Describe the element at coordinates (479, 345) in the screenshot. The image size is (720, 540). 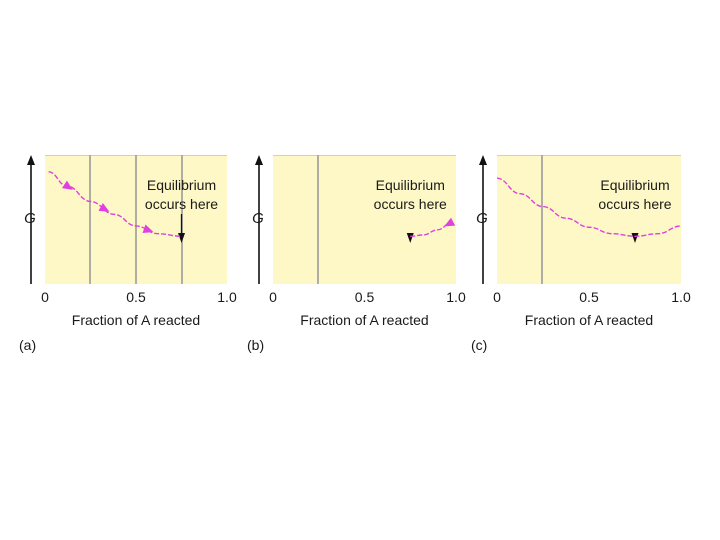
I see `panel-label: (c)` at that location.